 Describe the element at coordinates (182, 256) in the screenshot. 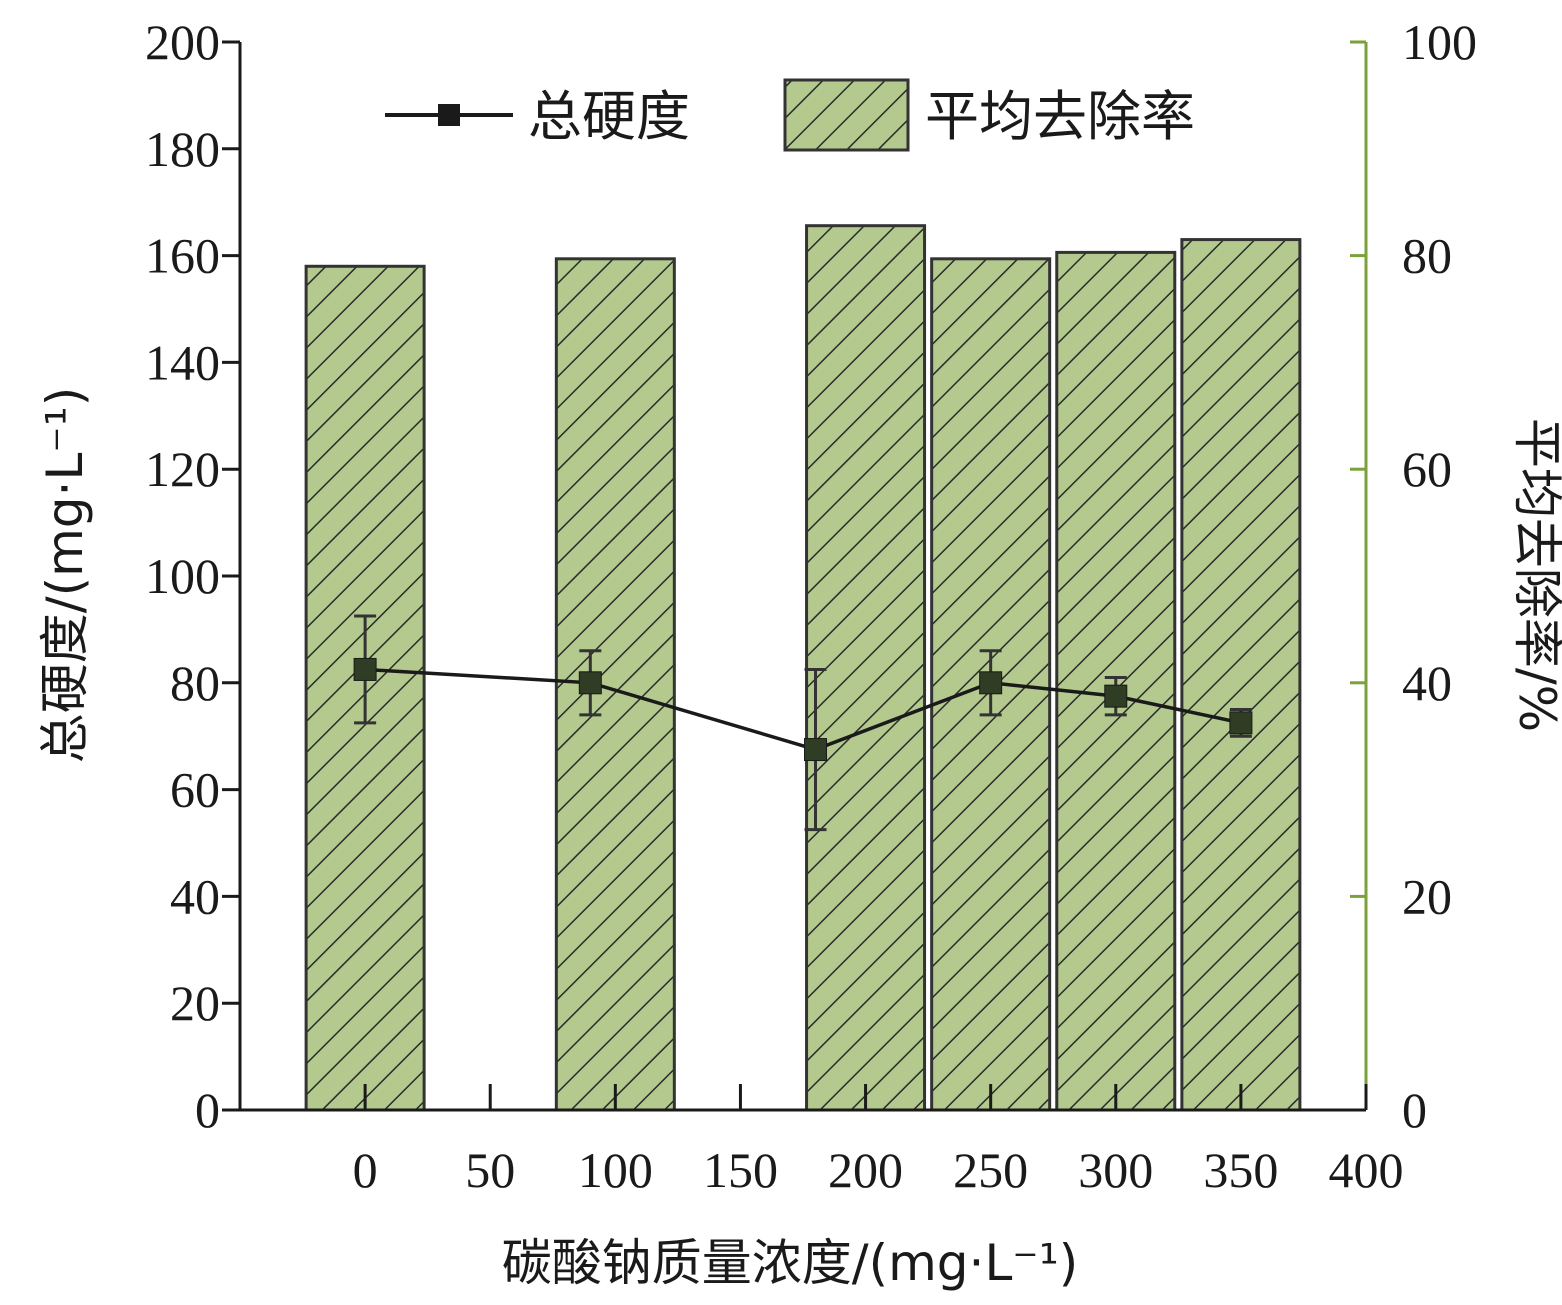

I see `y-left-tick-label: 160` at that location.